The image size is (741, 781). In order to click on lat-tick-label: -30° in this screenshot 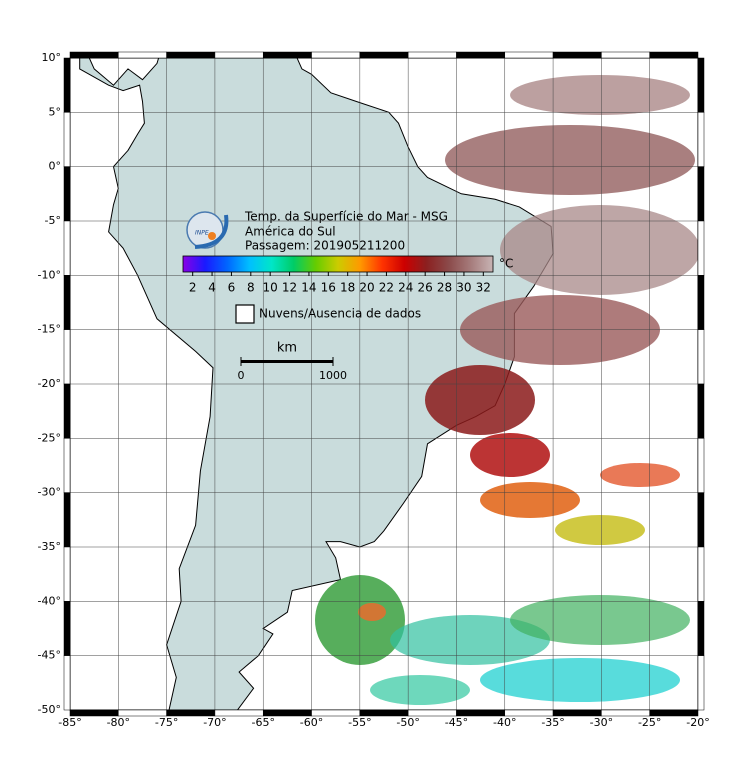, I will do `click(49, 492)`.